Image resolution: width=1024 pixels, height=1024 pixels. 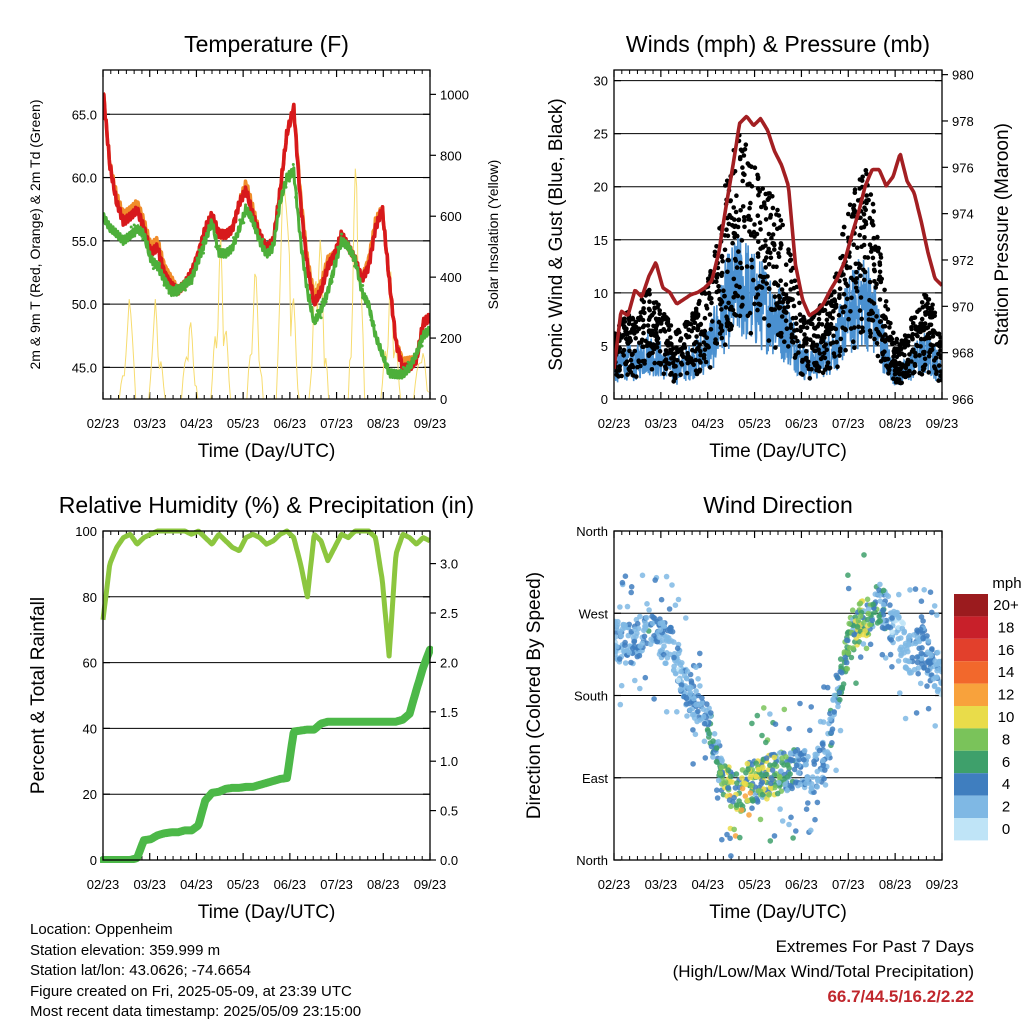 I want to click on y2-axis-label: Solar Insolation (Yellow), so click(x=493, y=235).